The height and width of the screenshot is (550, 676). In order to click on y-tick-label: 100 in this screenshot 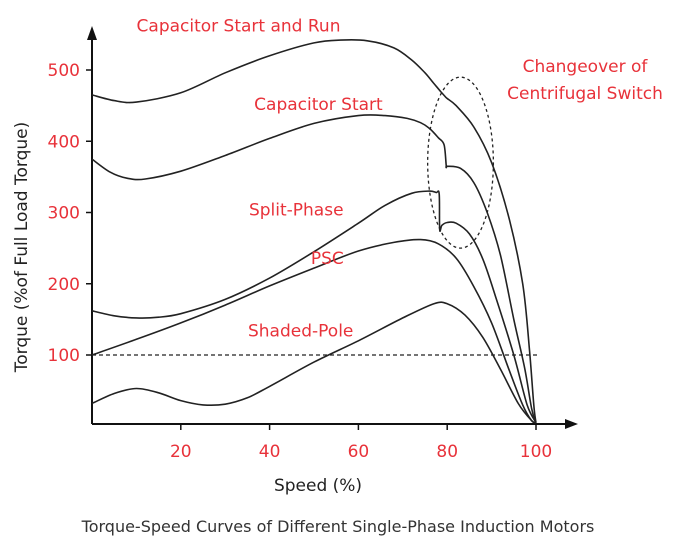, I will do `click(64, 356)`.